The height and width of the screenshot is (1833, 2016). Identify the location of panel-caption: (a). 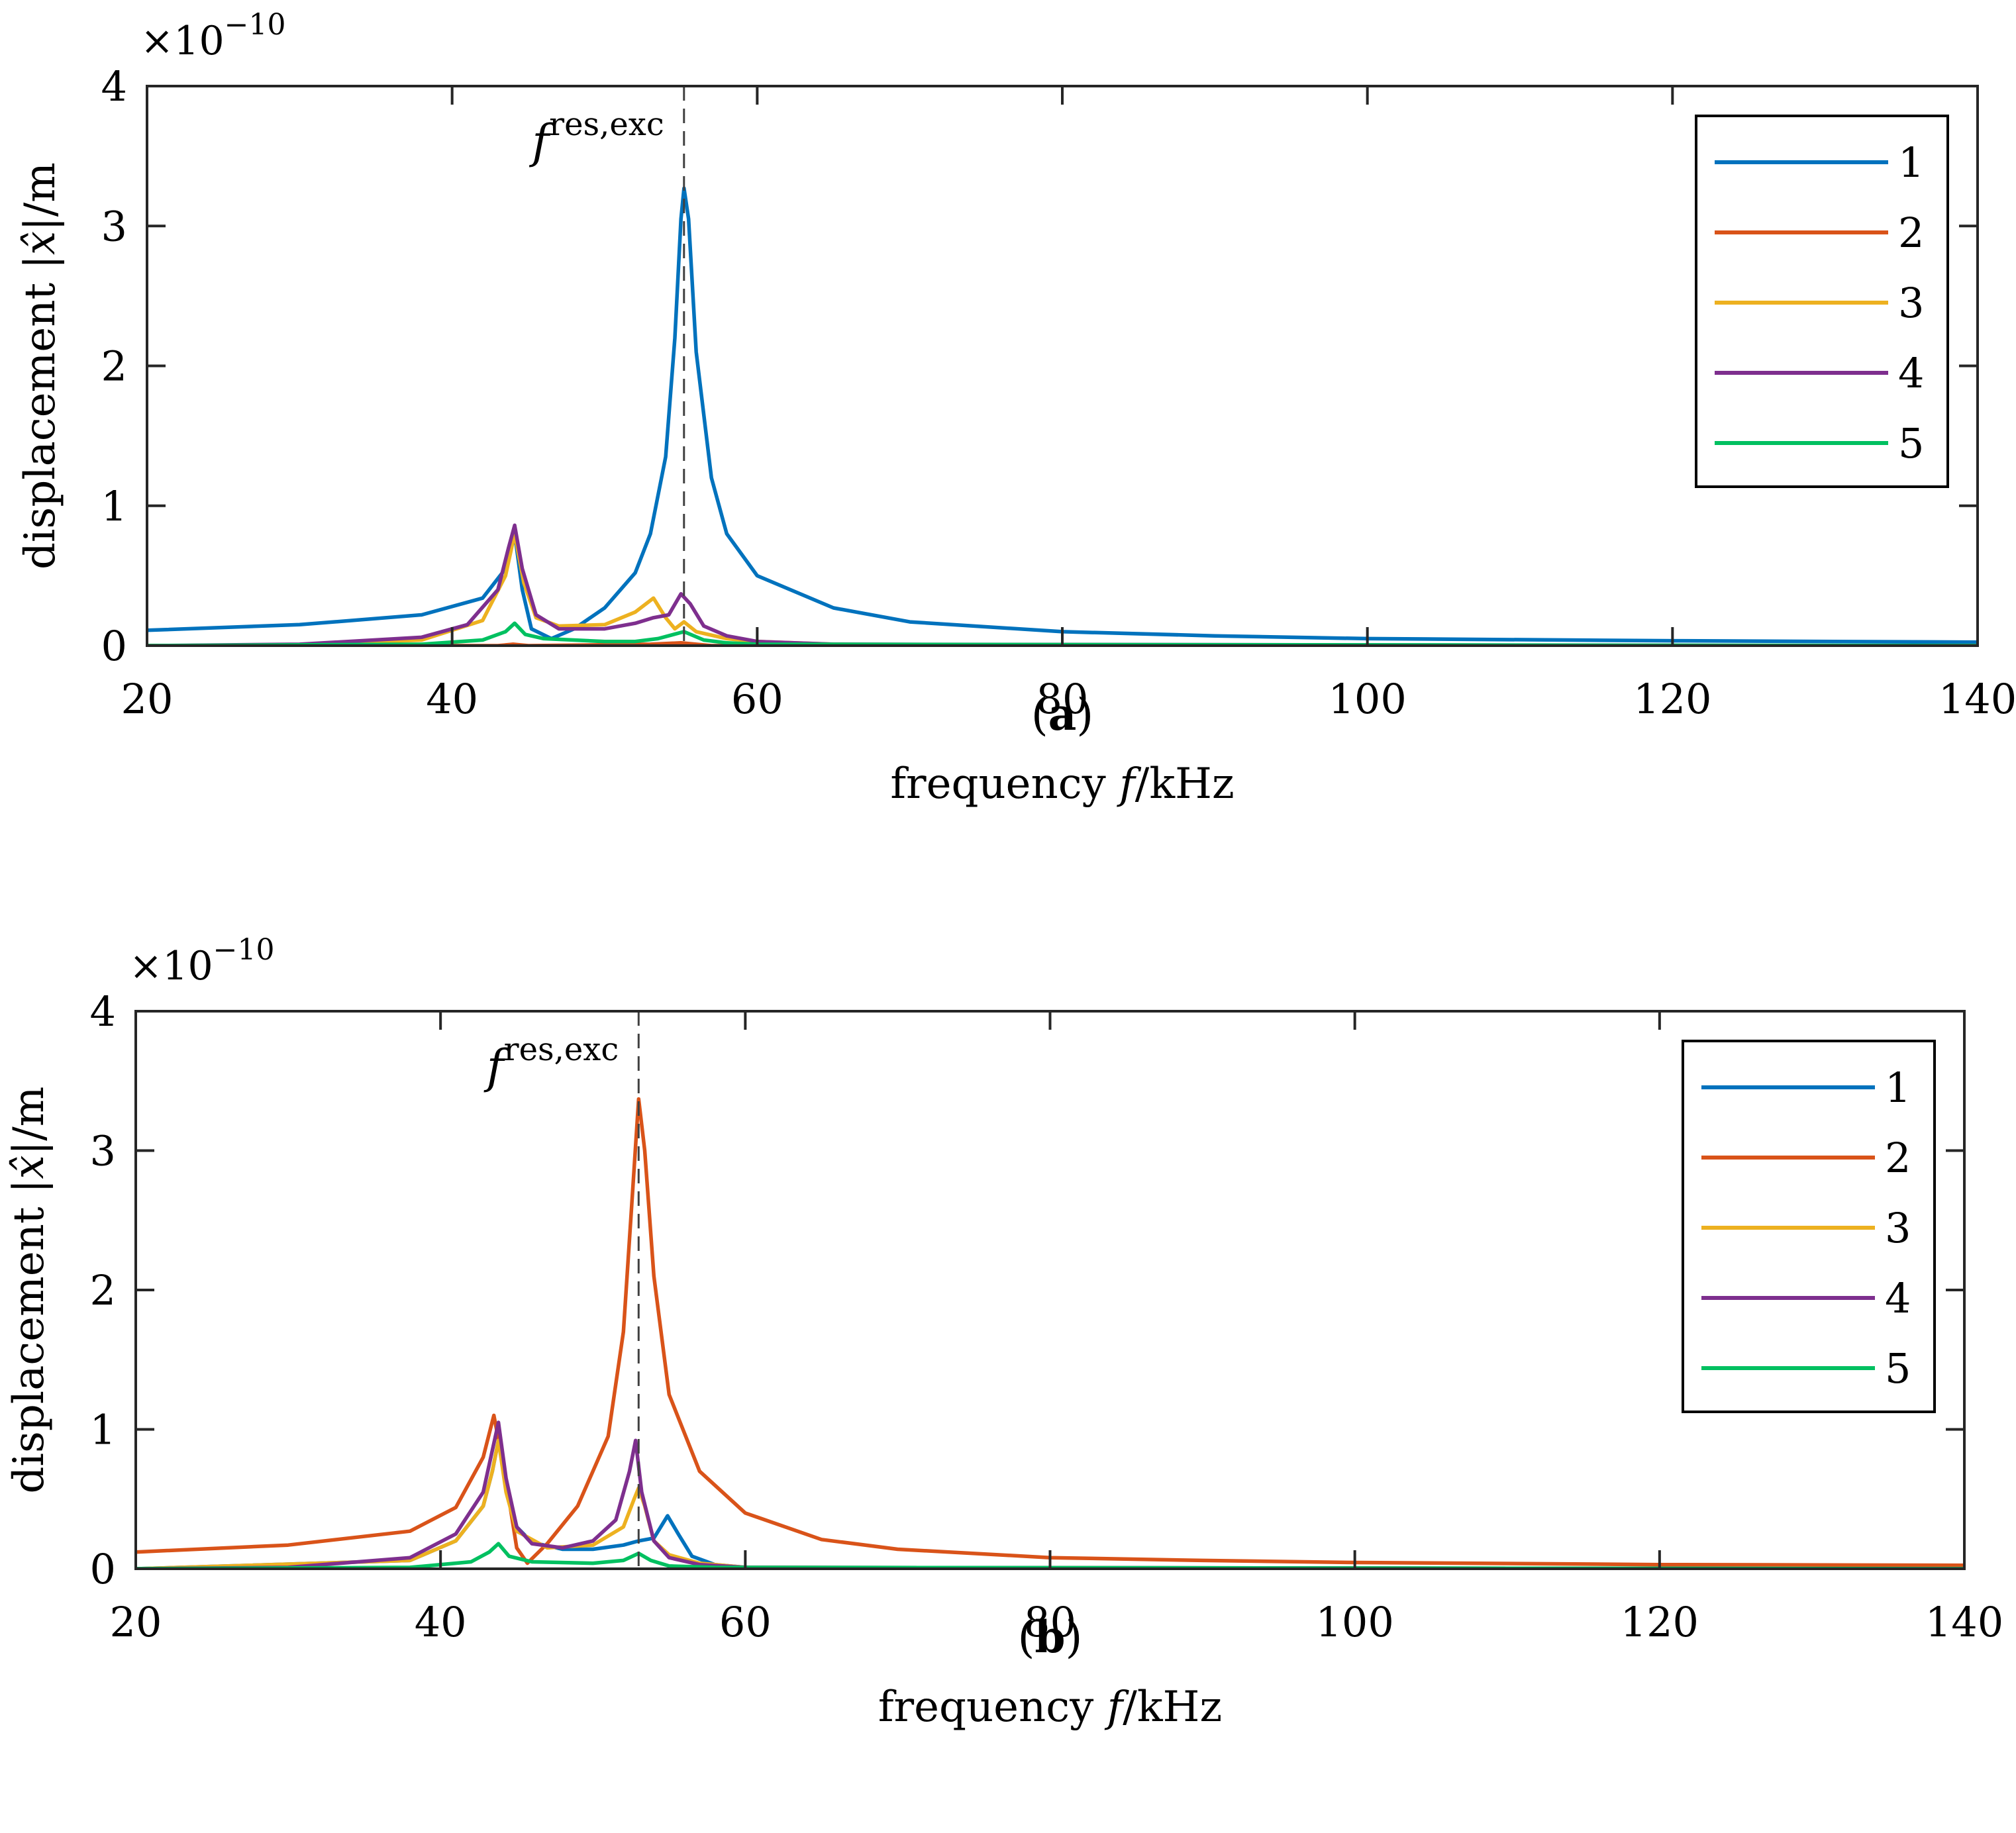
(1062, 714).